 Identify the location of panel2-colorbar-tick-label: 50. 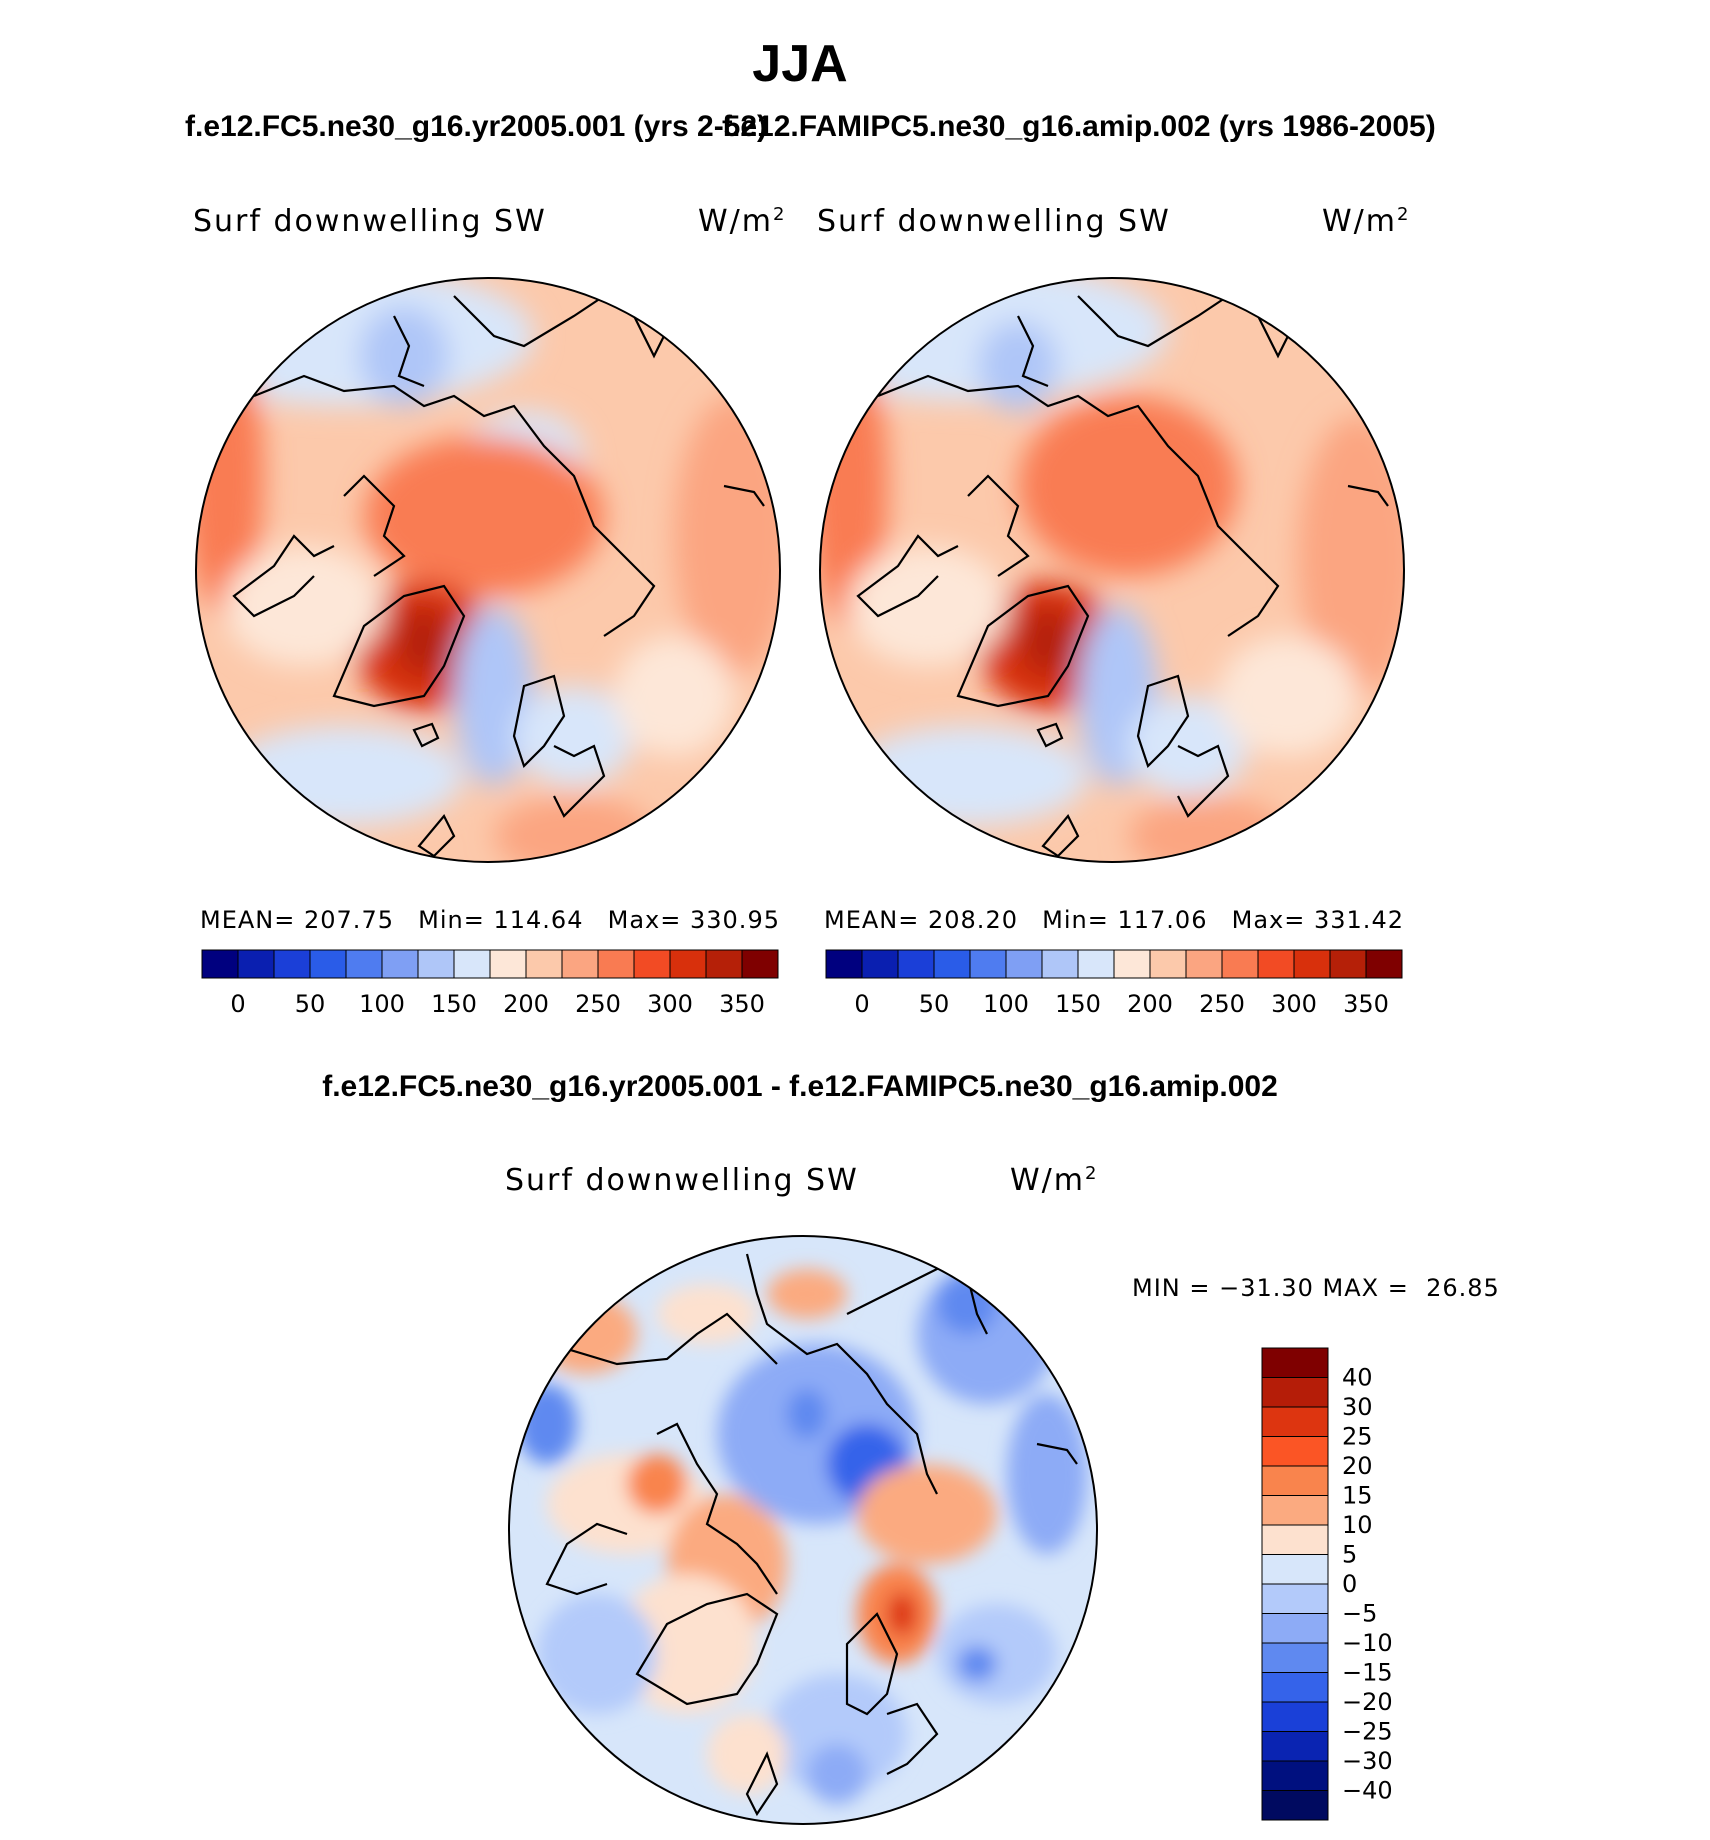
(934, 1004).